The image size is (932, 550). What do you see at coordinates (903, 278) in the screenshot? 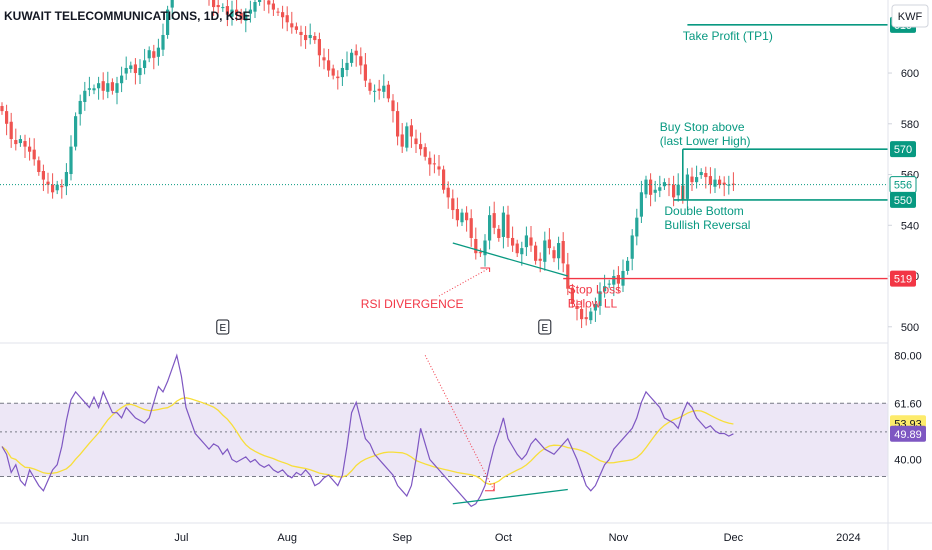
I see `stop-loss-tag` at bounding box center [903, 278].